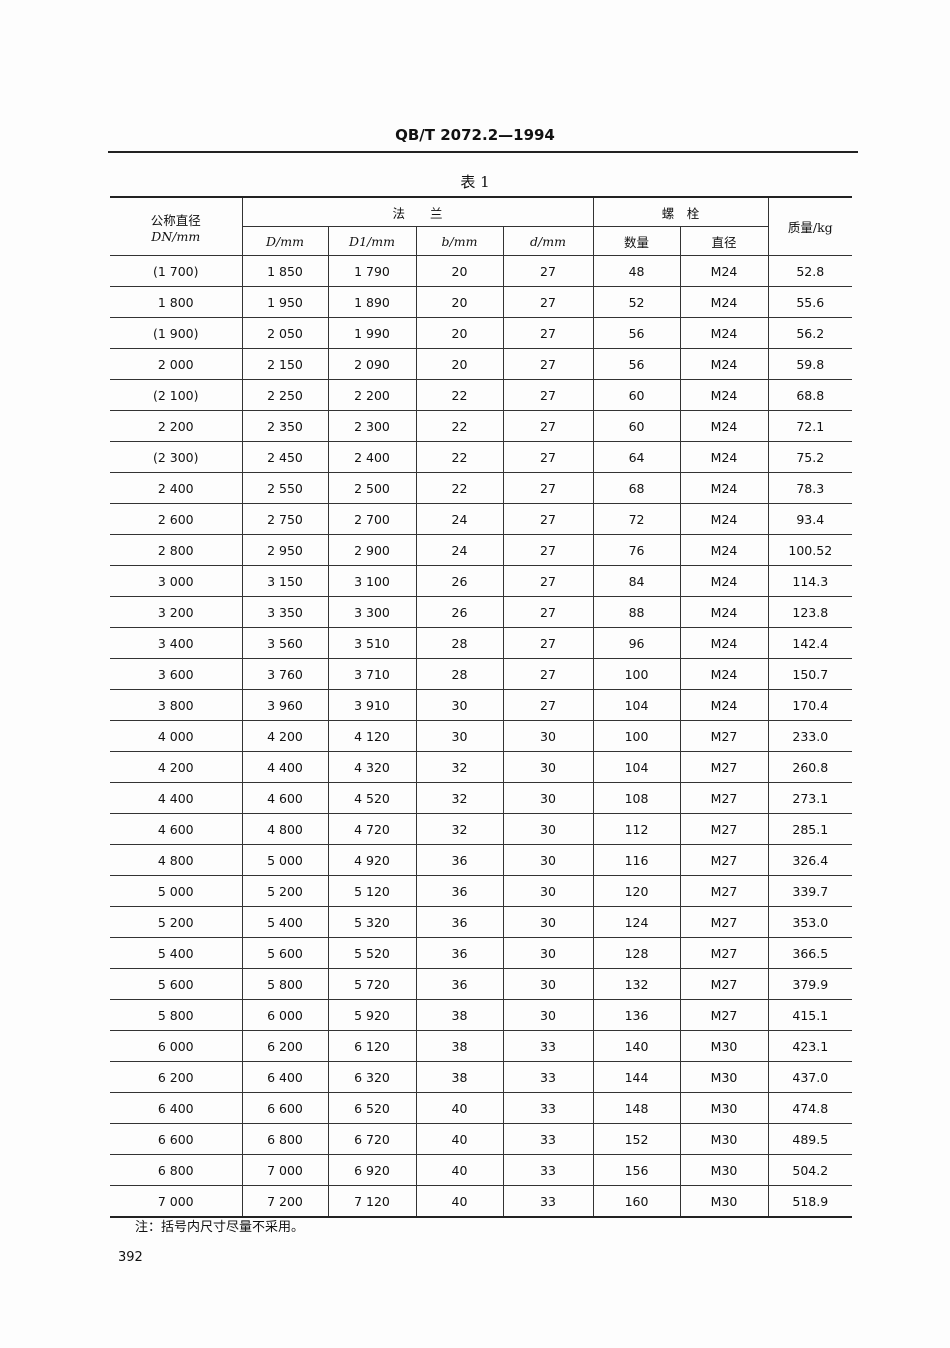 The height and width of the screenshot is (1348, 950). I want to click on table-row: 5 000 5 200 5 120 36 30 120 M27 339.7, so click(481, 891).